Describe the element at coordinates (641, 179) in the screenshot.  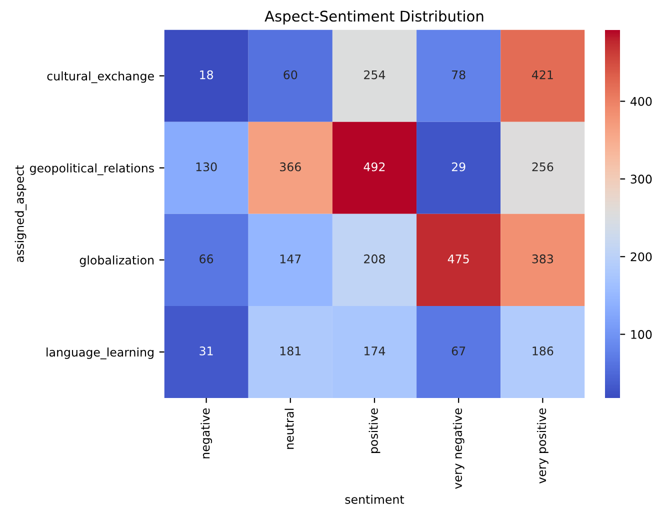
I see `color-bar-label: 300` at that location.